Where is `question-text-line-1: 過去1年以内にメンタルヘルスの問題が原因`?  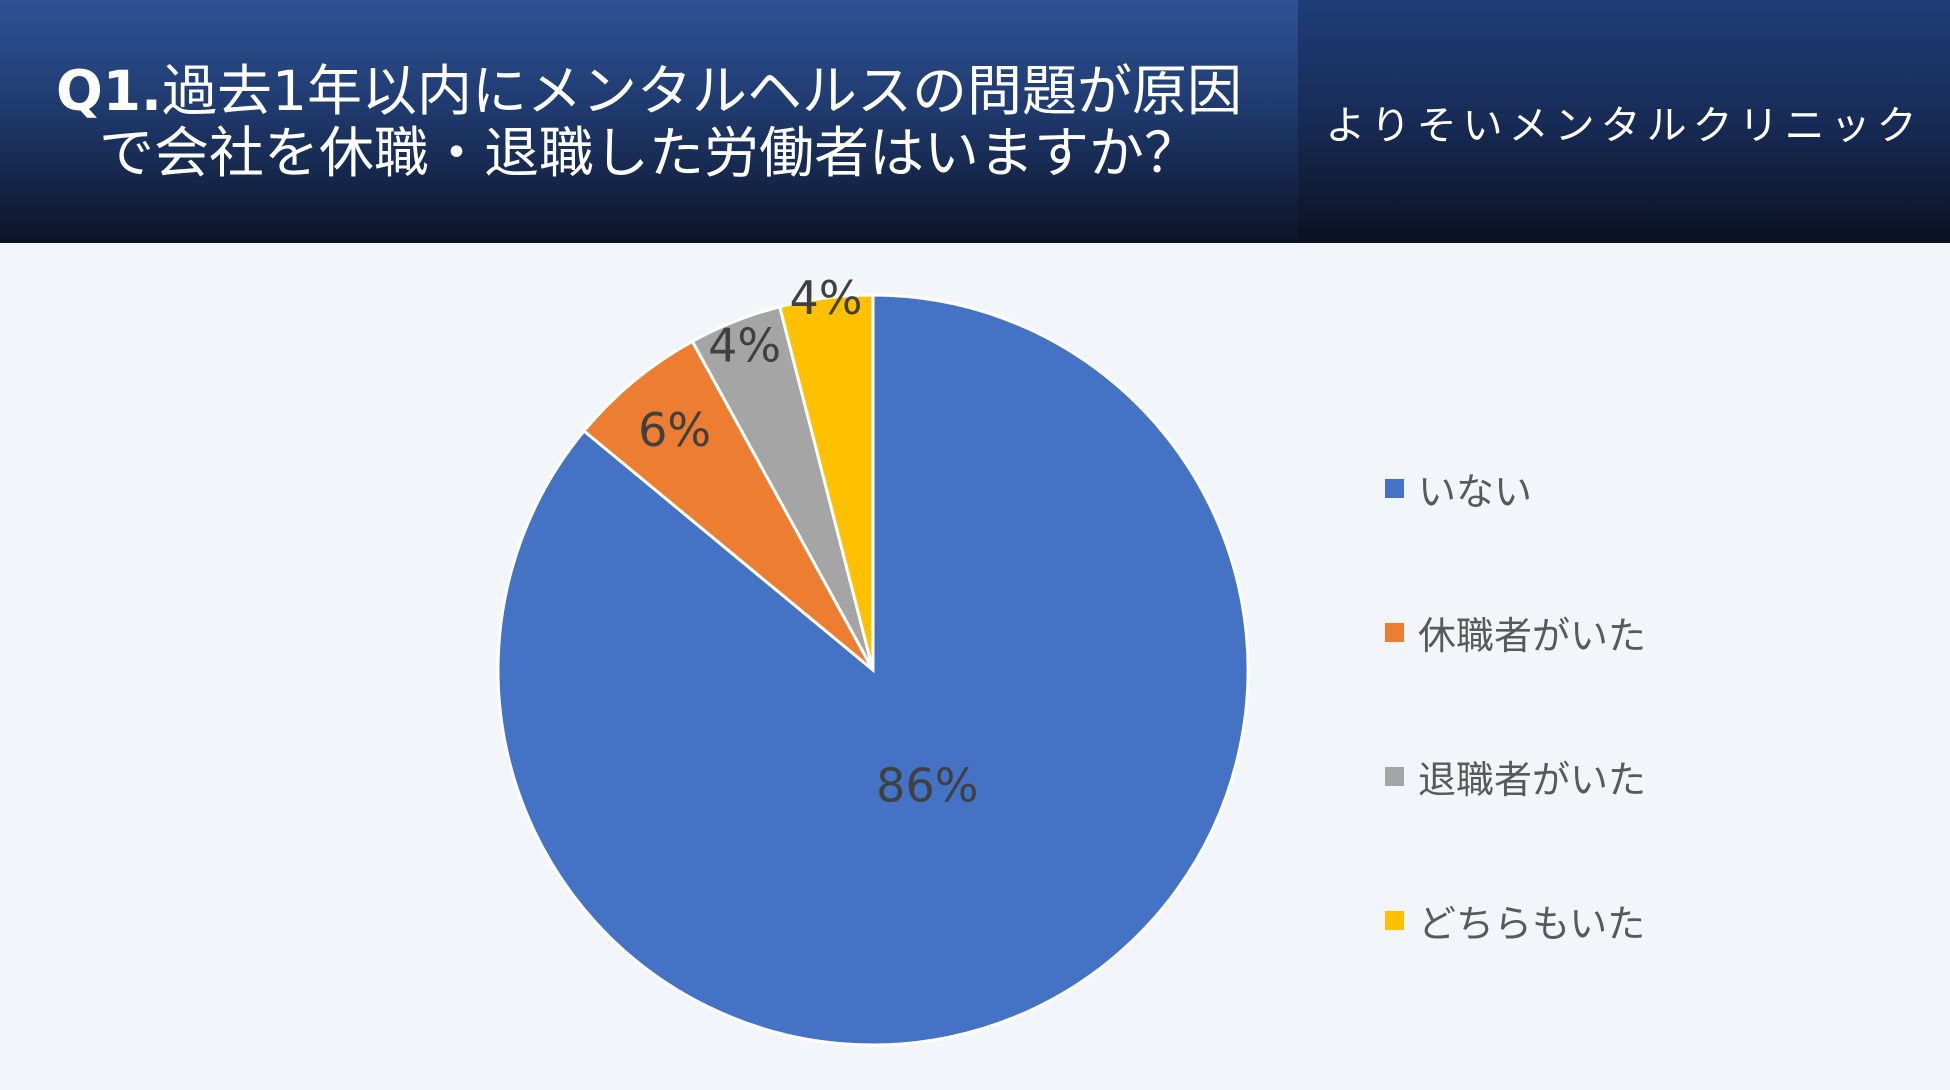 question-text-line-1: 過去1年以内にメンタルヘルスの問題が原因 is located at coordinates (701, 90).